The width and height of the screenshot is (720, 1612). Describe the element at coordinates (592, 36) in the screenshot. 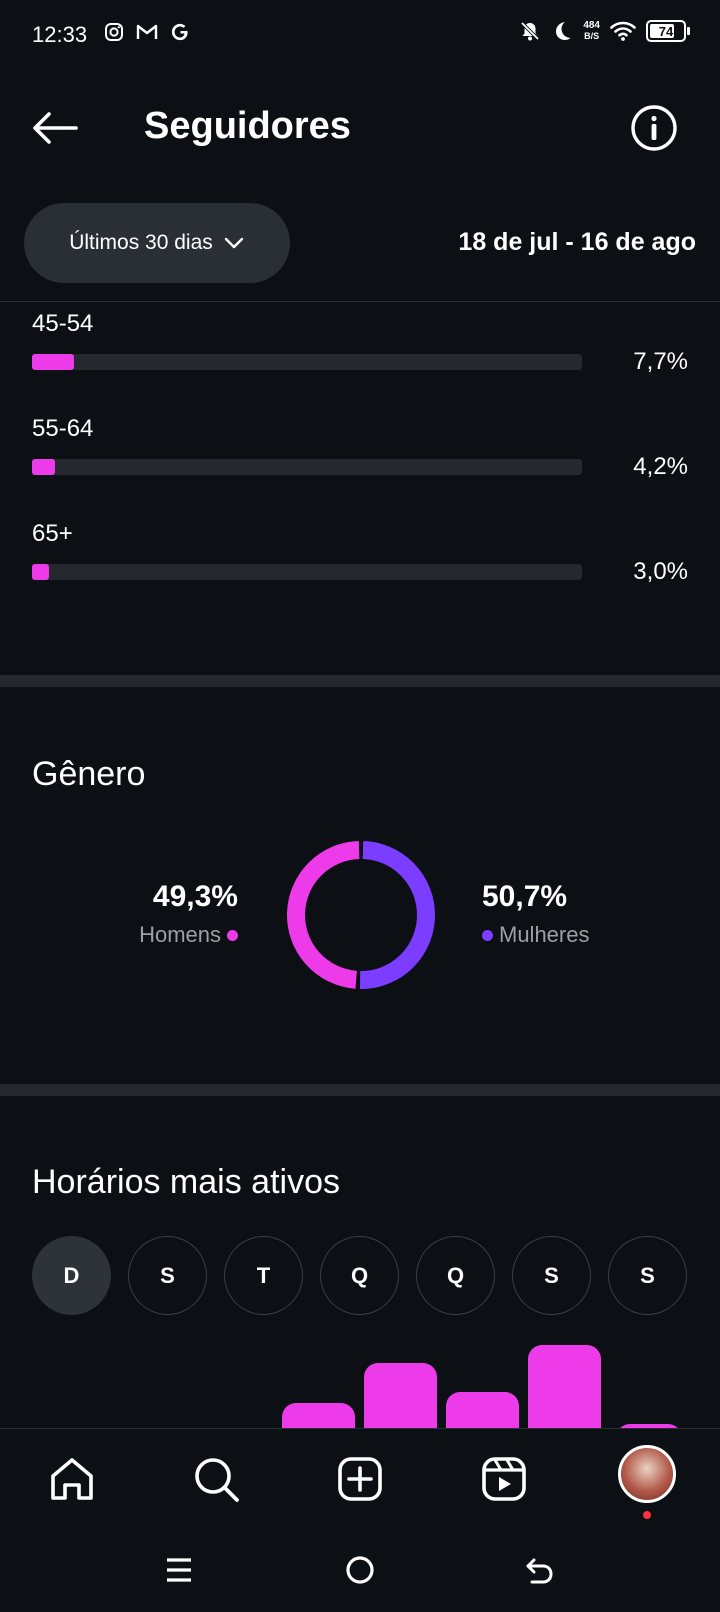

I see `network-speed-unit: B/S` at that location.